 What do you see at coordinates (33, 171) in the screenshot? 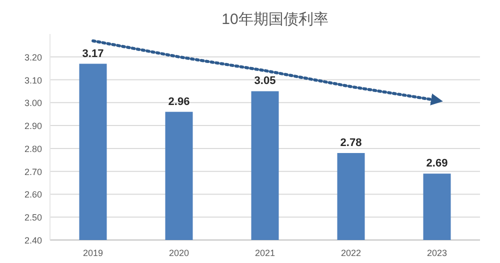
I see `y-tick-label: 2.70` at bounding box center [33, 171].